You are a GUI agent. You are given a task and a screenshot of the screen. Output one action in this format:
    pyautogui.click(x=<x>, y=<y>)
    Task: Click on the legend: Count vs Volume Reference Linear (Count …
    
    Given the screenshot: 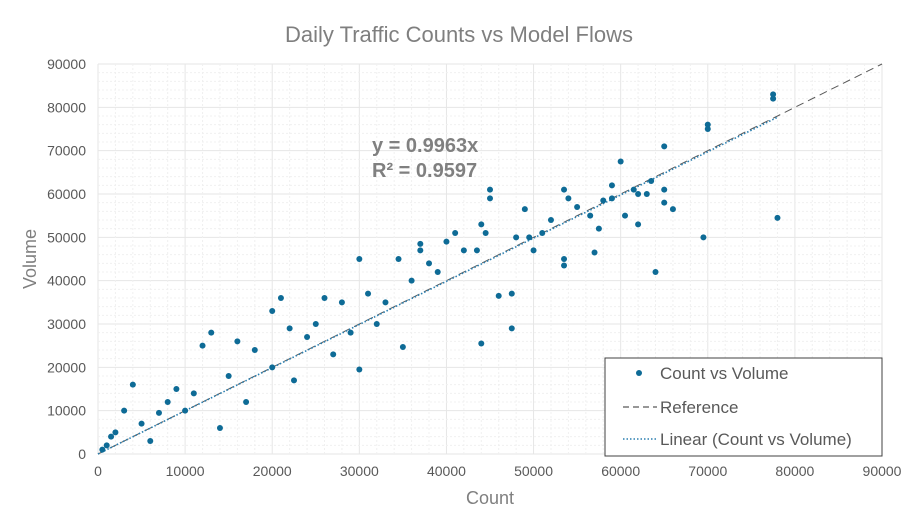 What is the action you would take?
    pyautogui.click(x=743, y=407)
    